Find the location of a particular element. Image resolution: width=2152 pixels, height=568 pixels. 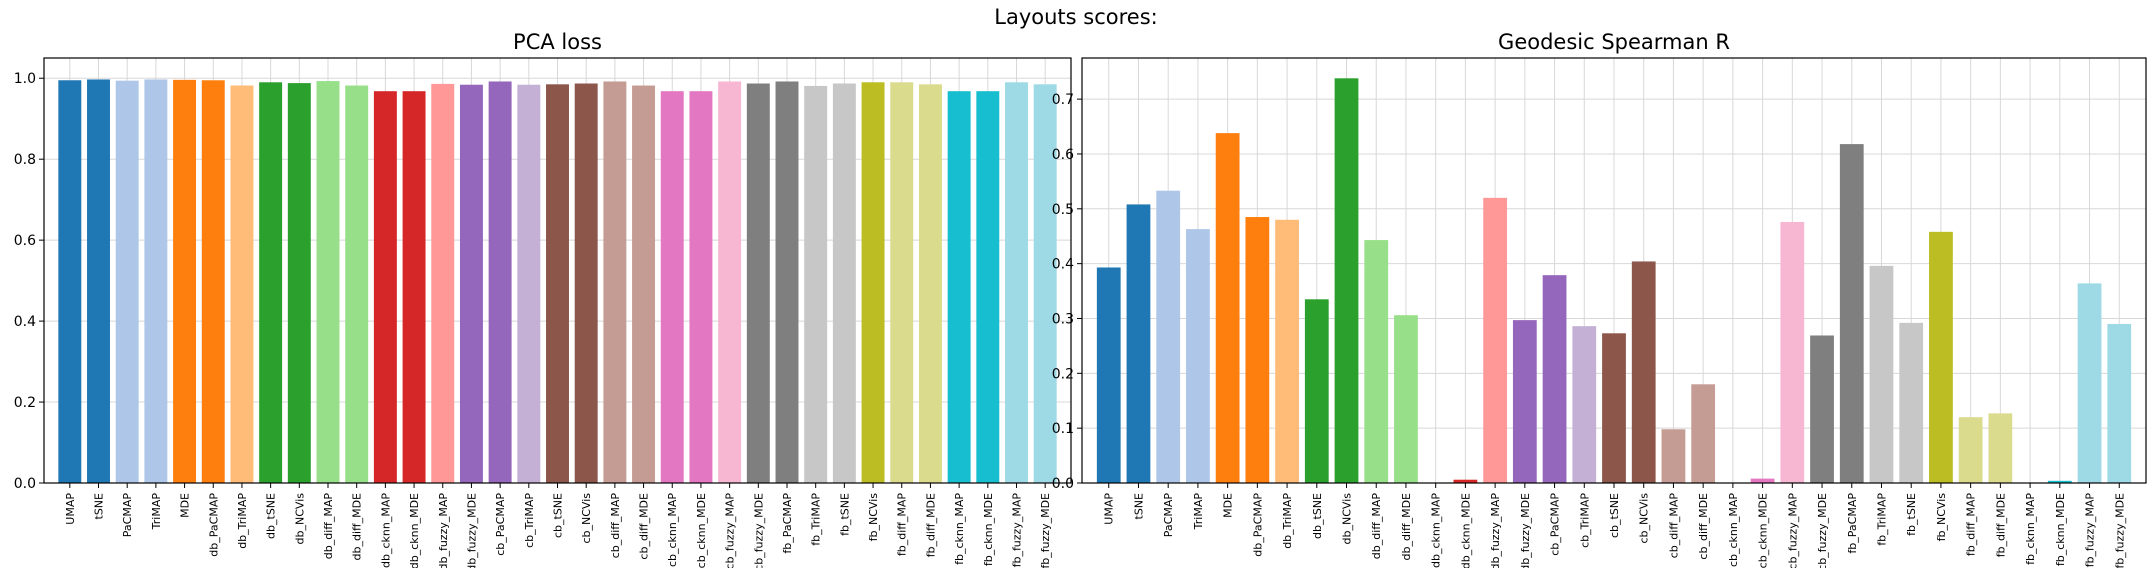

figure-suptitle: Layouts scores: is located at coordinates (1075, 17).